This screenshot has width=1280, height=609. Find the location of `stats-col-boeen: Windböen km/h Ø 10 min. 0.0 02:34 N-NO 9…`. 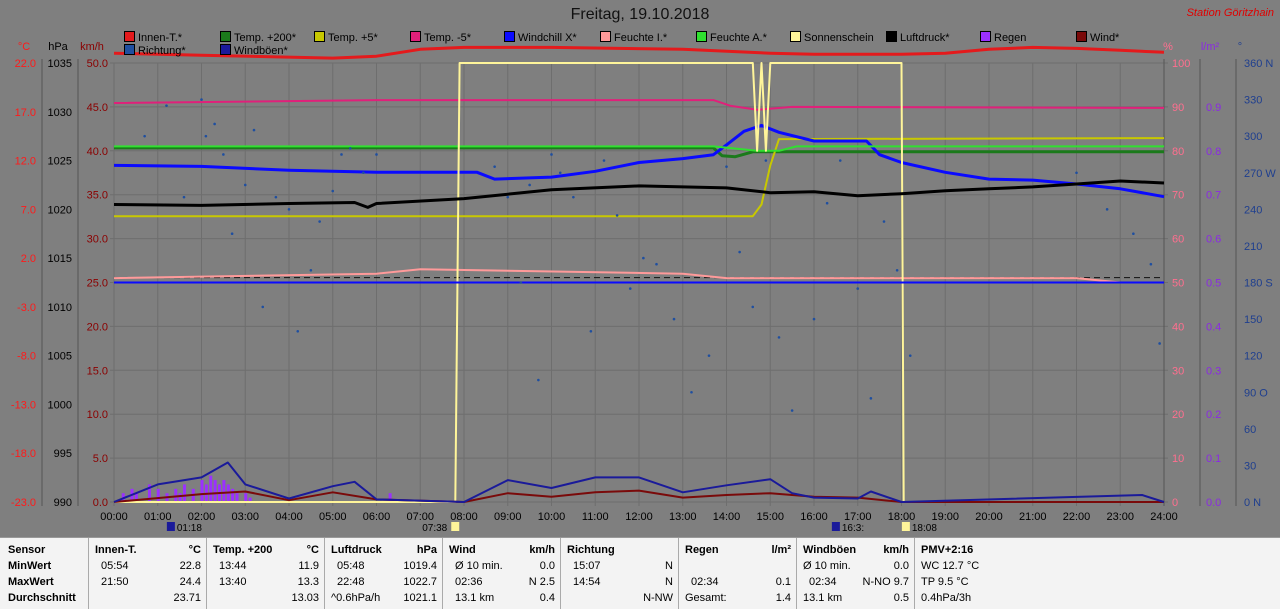

stats-col-boeen: Windböen km/h Ø 10 min. 0.0 02:34 N-NO 9… is located at coordinates (855, 573).